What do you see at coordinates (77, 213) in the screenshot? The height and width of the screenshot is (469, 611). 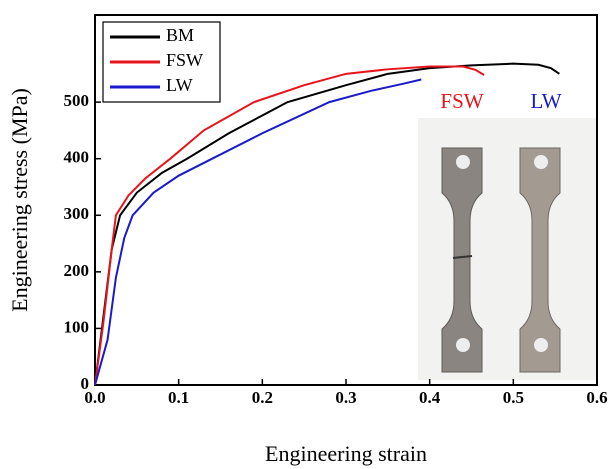 I see `y-tick-label: 300` at bounding box center [77, 213].